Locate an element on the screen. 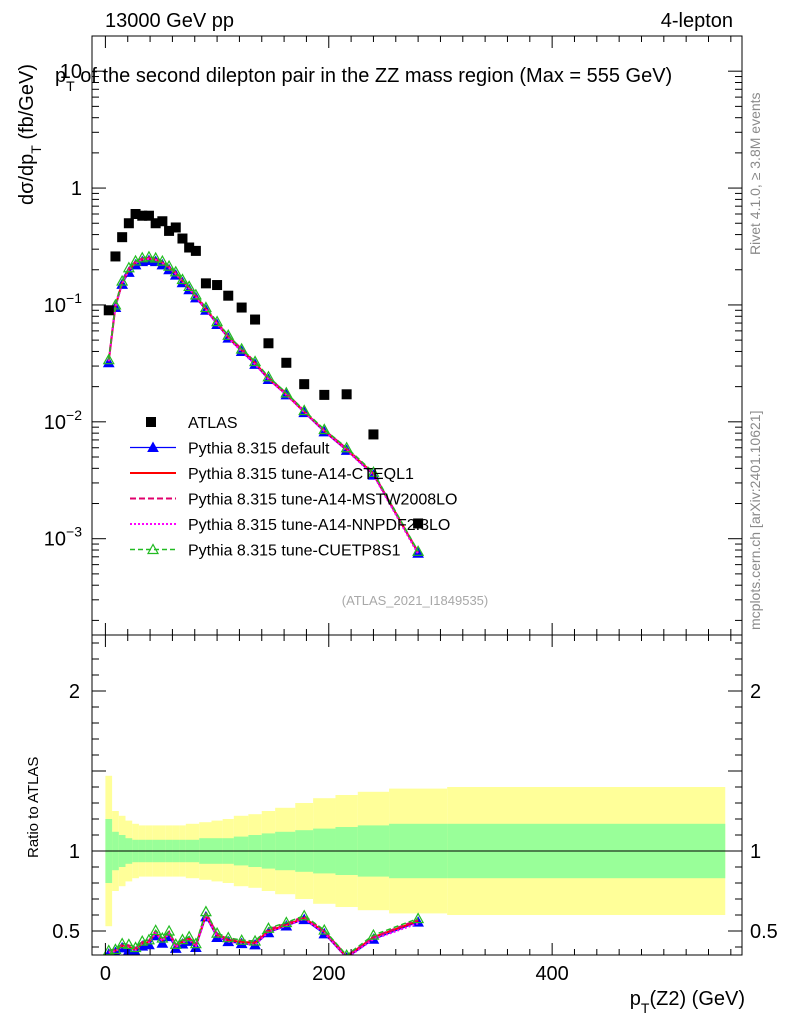 The image size is (786, 1024). main-series-layer is located at coordinates (263, 404).